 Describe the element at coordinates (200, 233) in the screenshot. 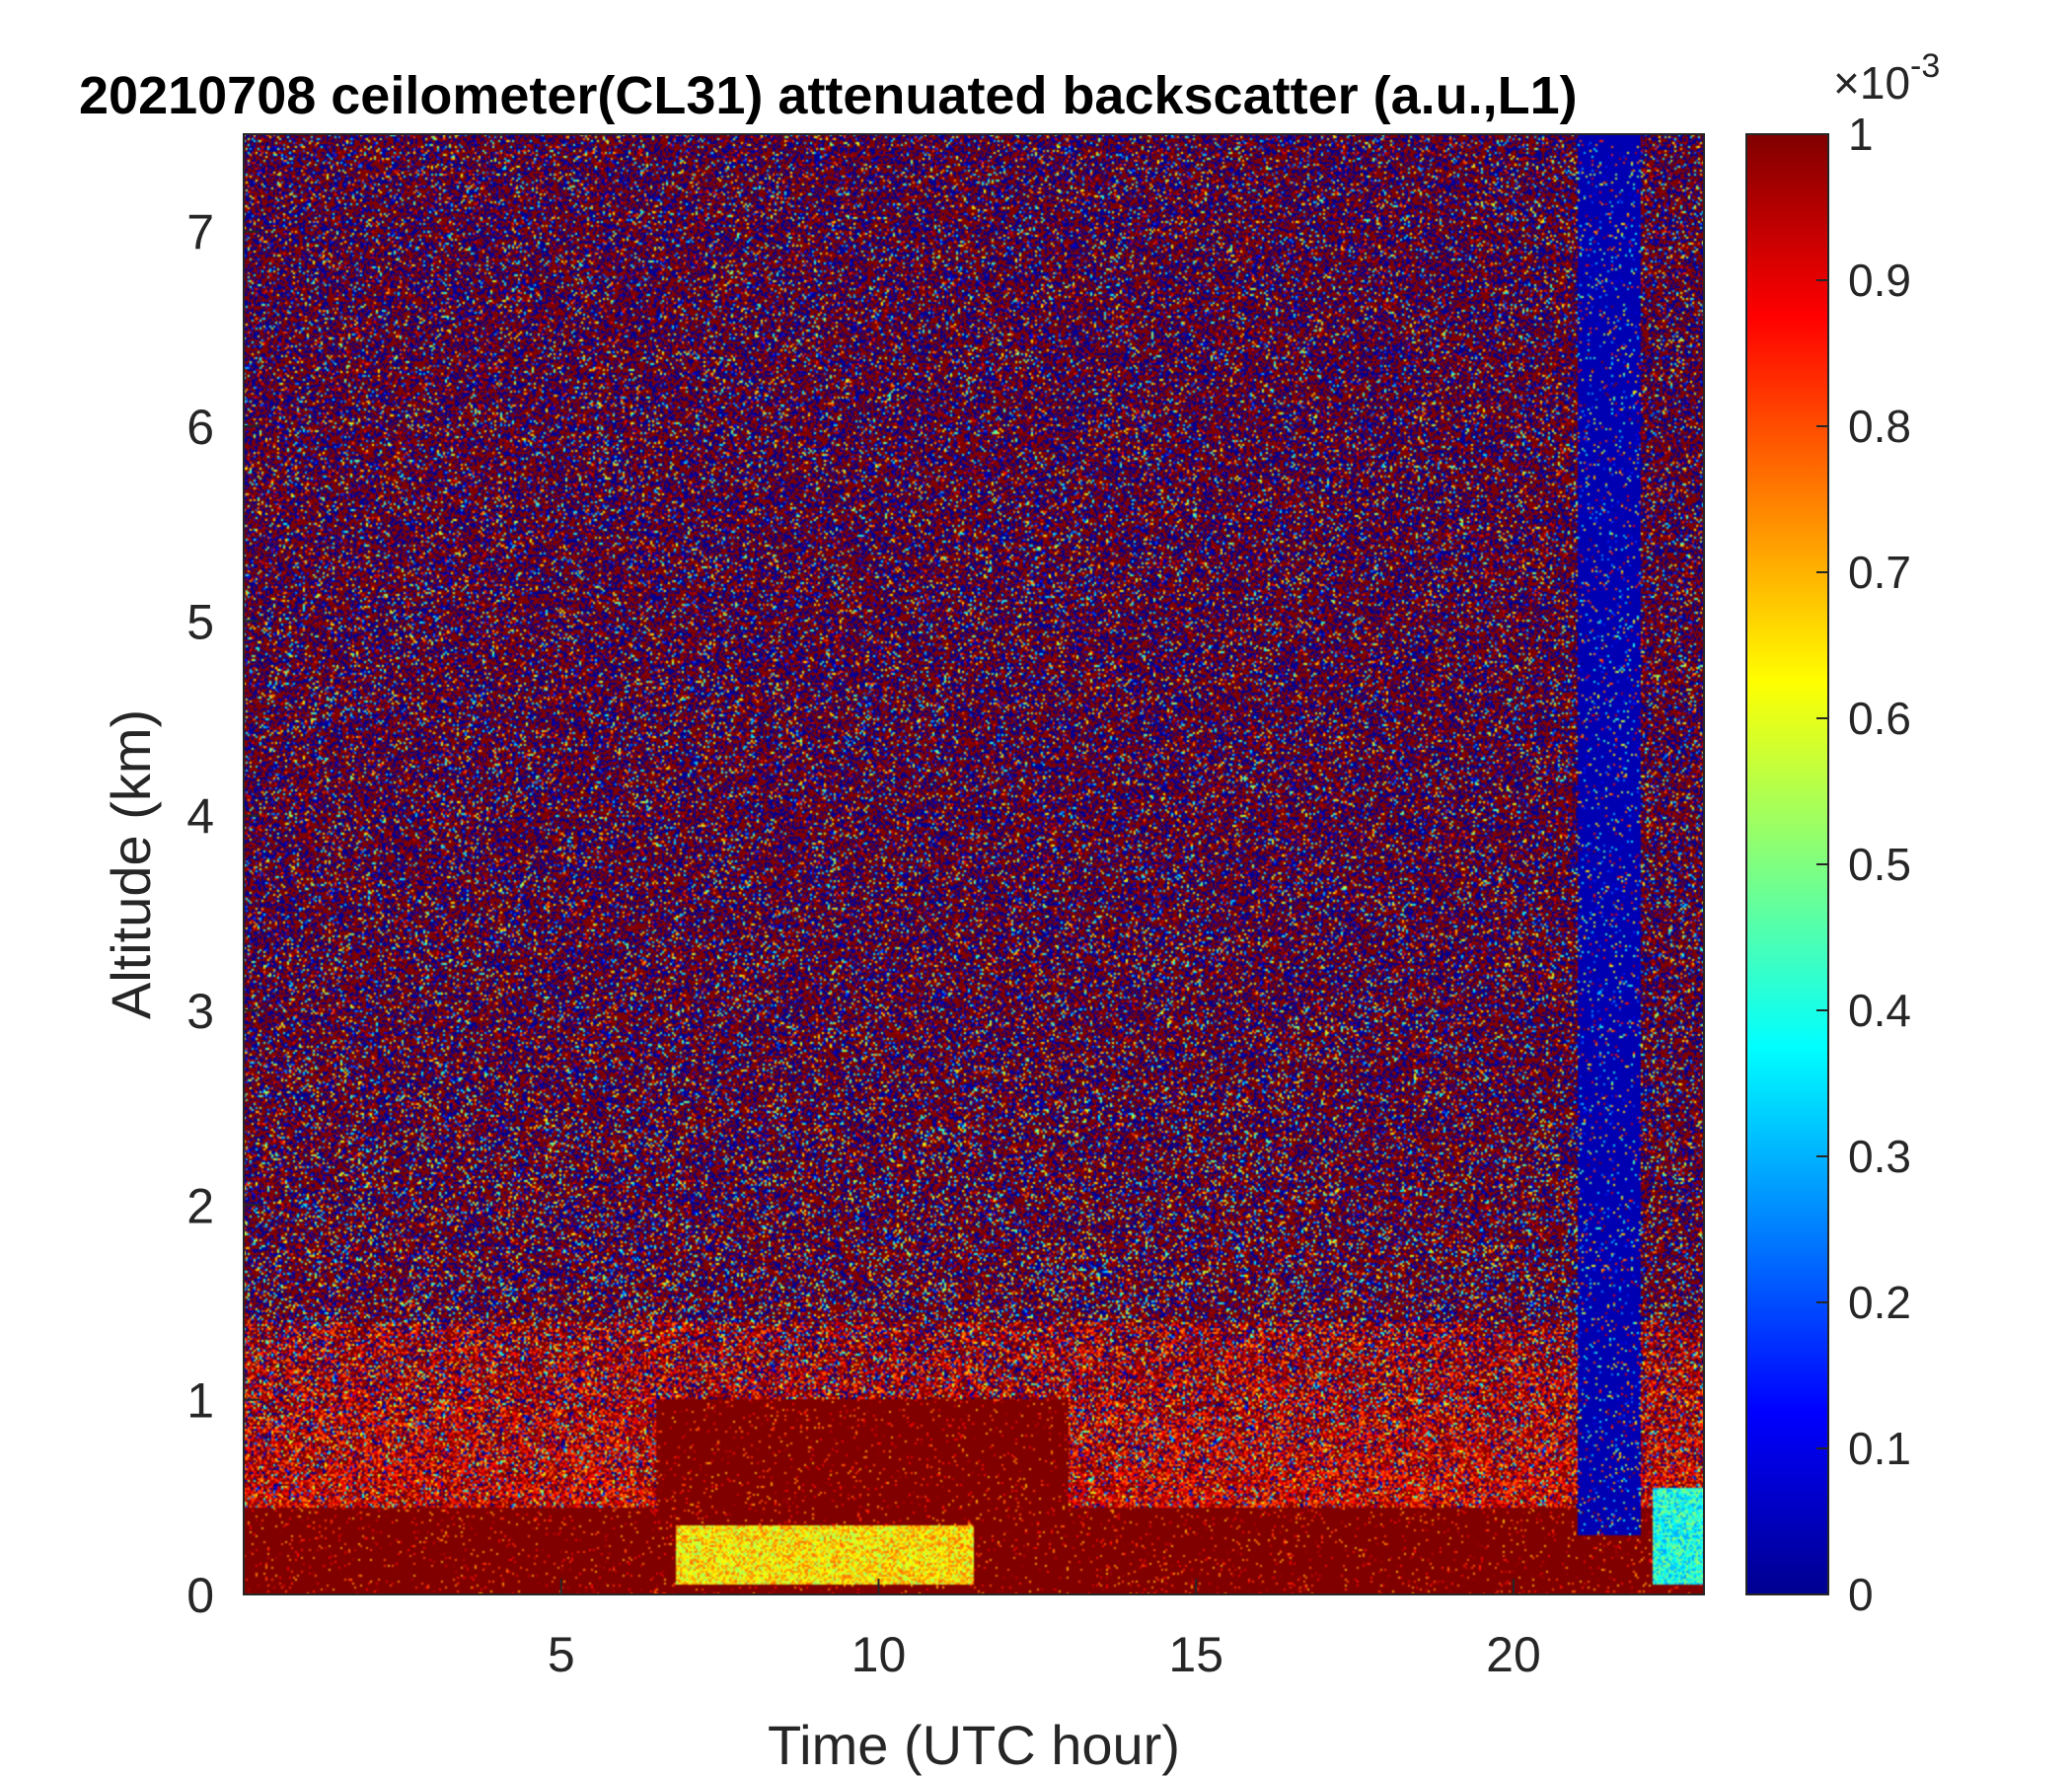

I see `y-tick-label: 7` at that location.